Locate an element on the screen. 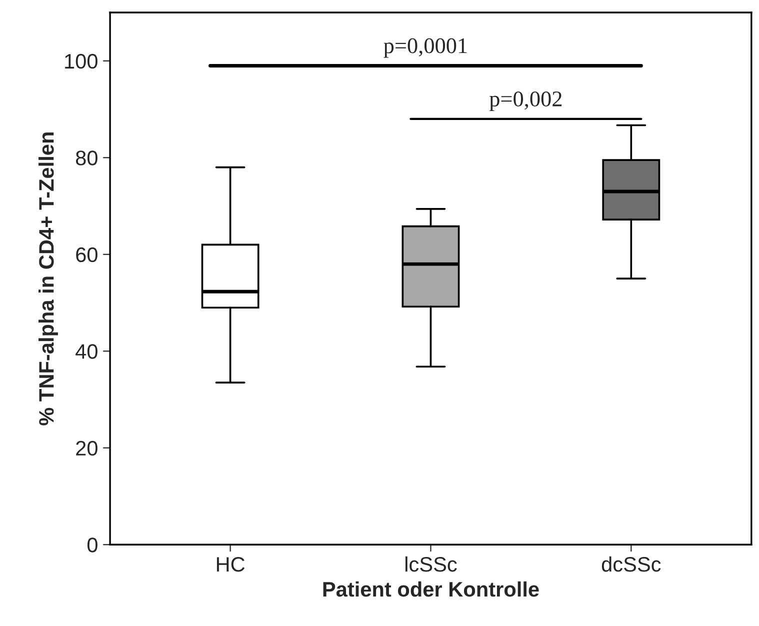 The width and height of the screenshot is (759, 626). y-axis-title: % TNF-alpha in CD4+ T-Zellen is located at coordinates (48, 279).